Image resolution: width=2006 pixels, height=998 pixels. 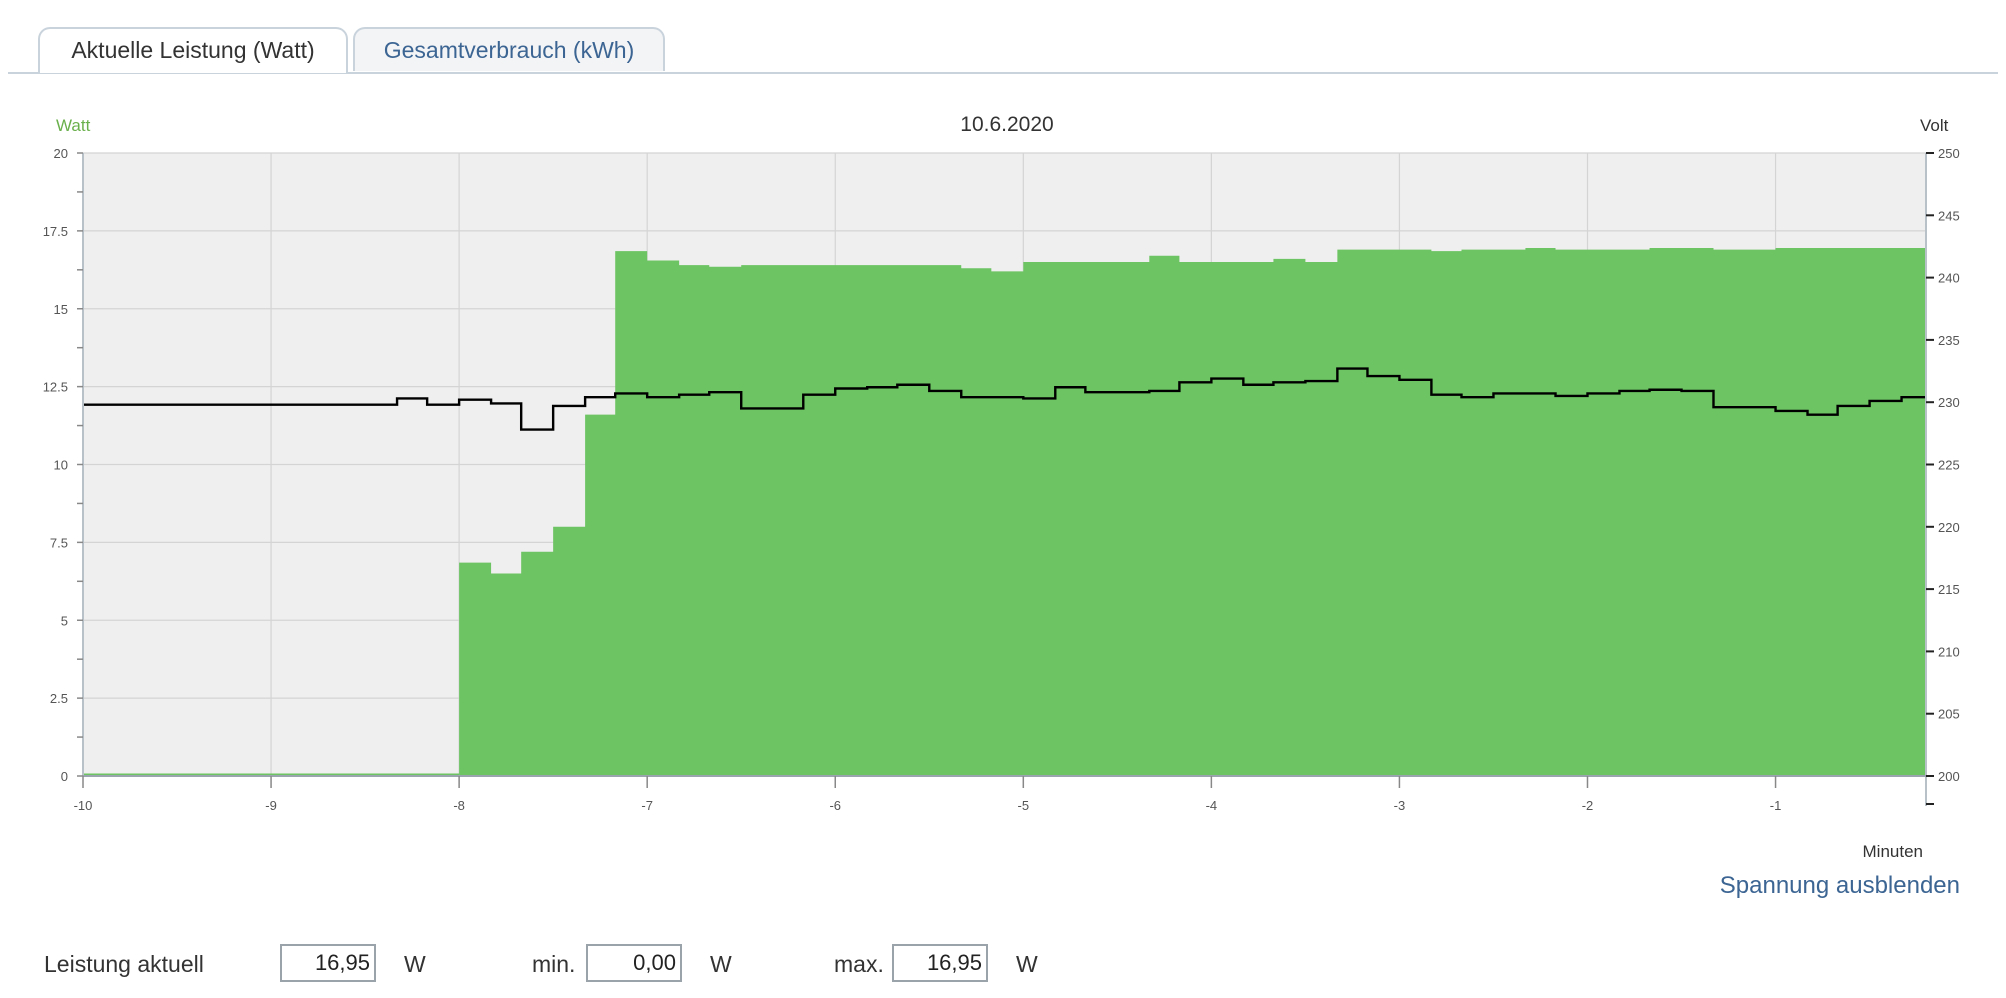 I want to click on x-tick-label: -1, so click(x=1776, y=805).